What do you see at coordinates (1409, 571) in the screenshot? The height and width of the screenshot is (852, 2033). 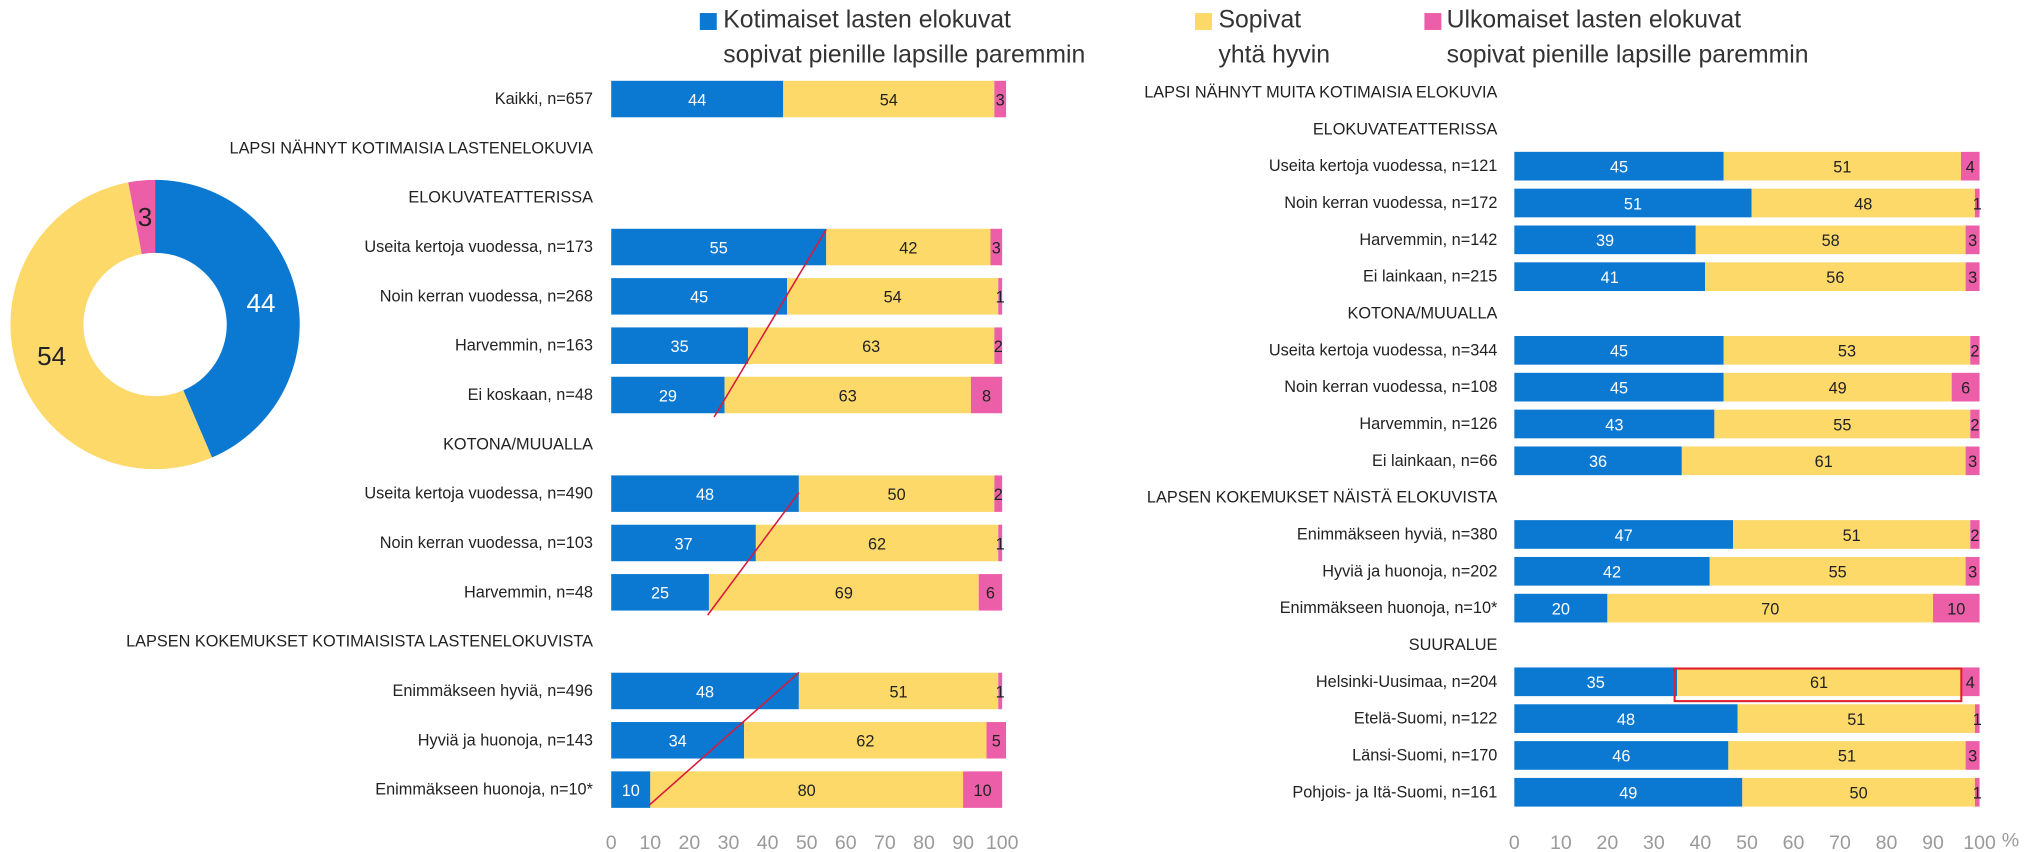 I see `category-label: Hyviä ja huonoja, n=202` at bounding box center [1409, 571].